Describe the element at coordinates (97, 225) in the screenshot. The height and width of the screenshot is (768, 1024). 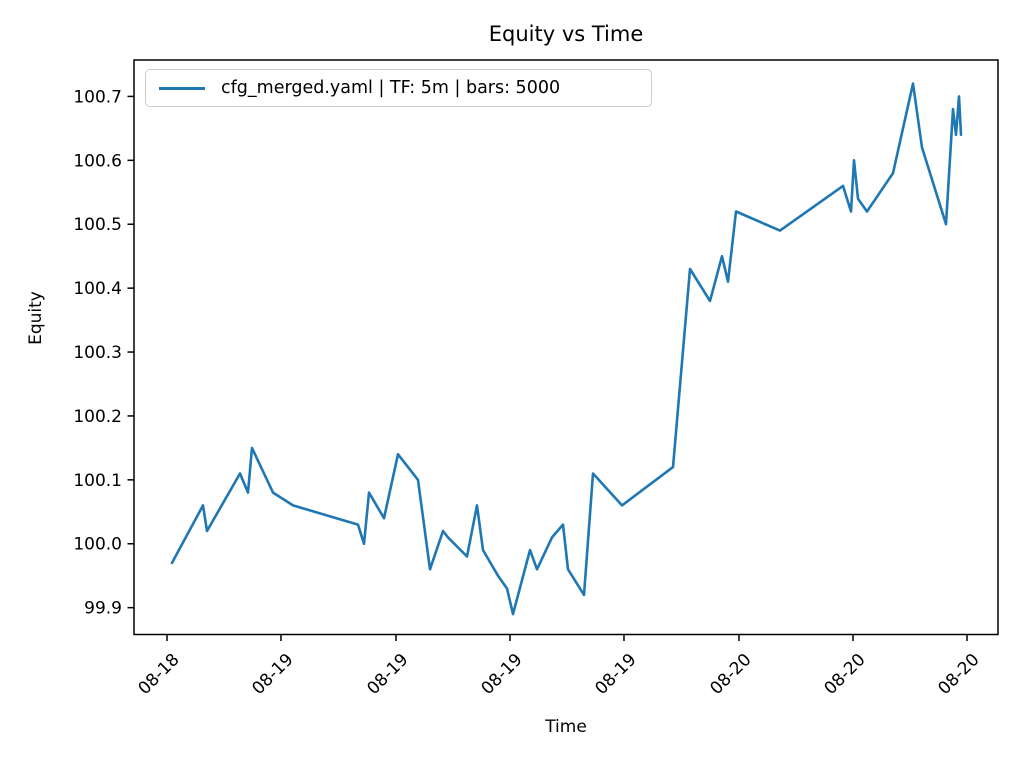
I see `svg-text: 100.5` at that location.